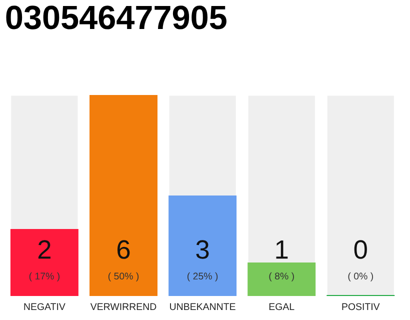 This screenshot has height=320, width=410. What do you see at coordinates (123, 306) in the screenshot?
I see `x-tick-label: VERWIRREND` at bounding box center [123, 306].